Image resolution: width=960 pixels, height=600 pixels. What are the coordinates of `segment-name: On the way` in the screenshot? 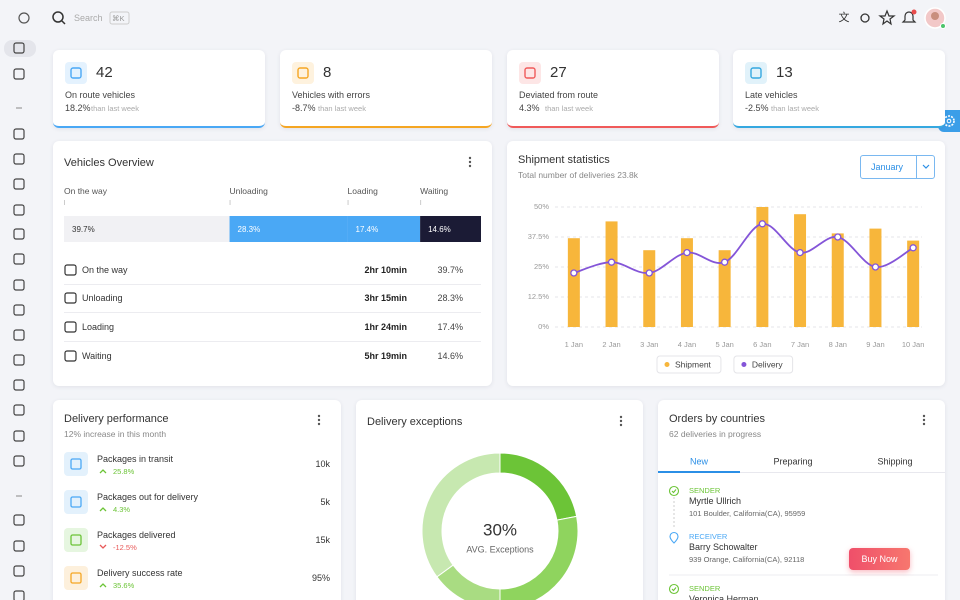 It's located at (85, 191).